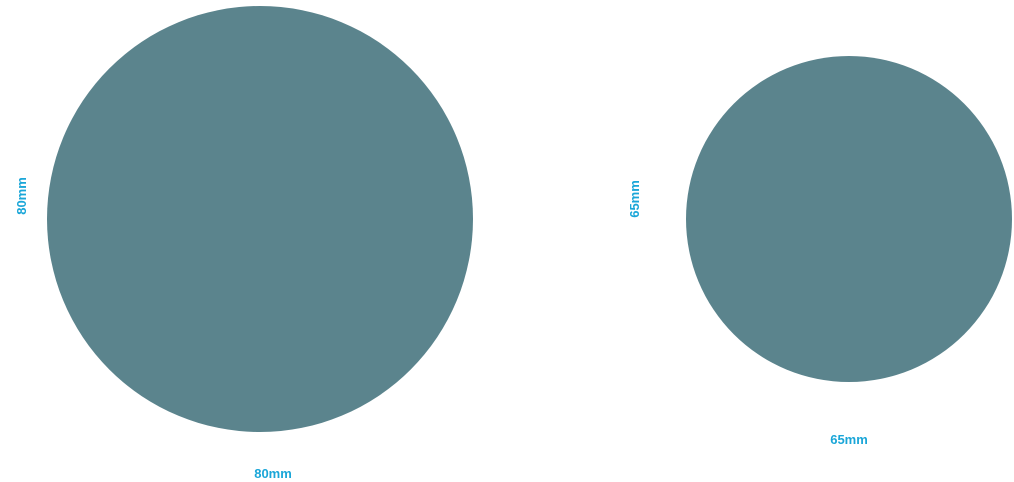  What do you see at coordinates (634, 199) in the screenshot?
I see `small-circle-height-label: 65mm` at bounding box center [634, 199].